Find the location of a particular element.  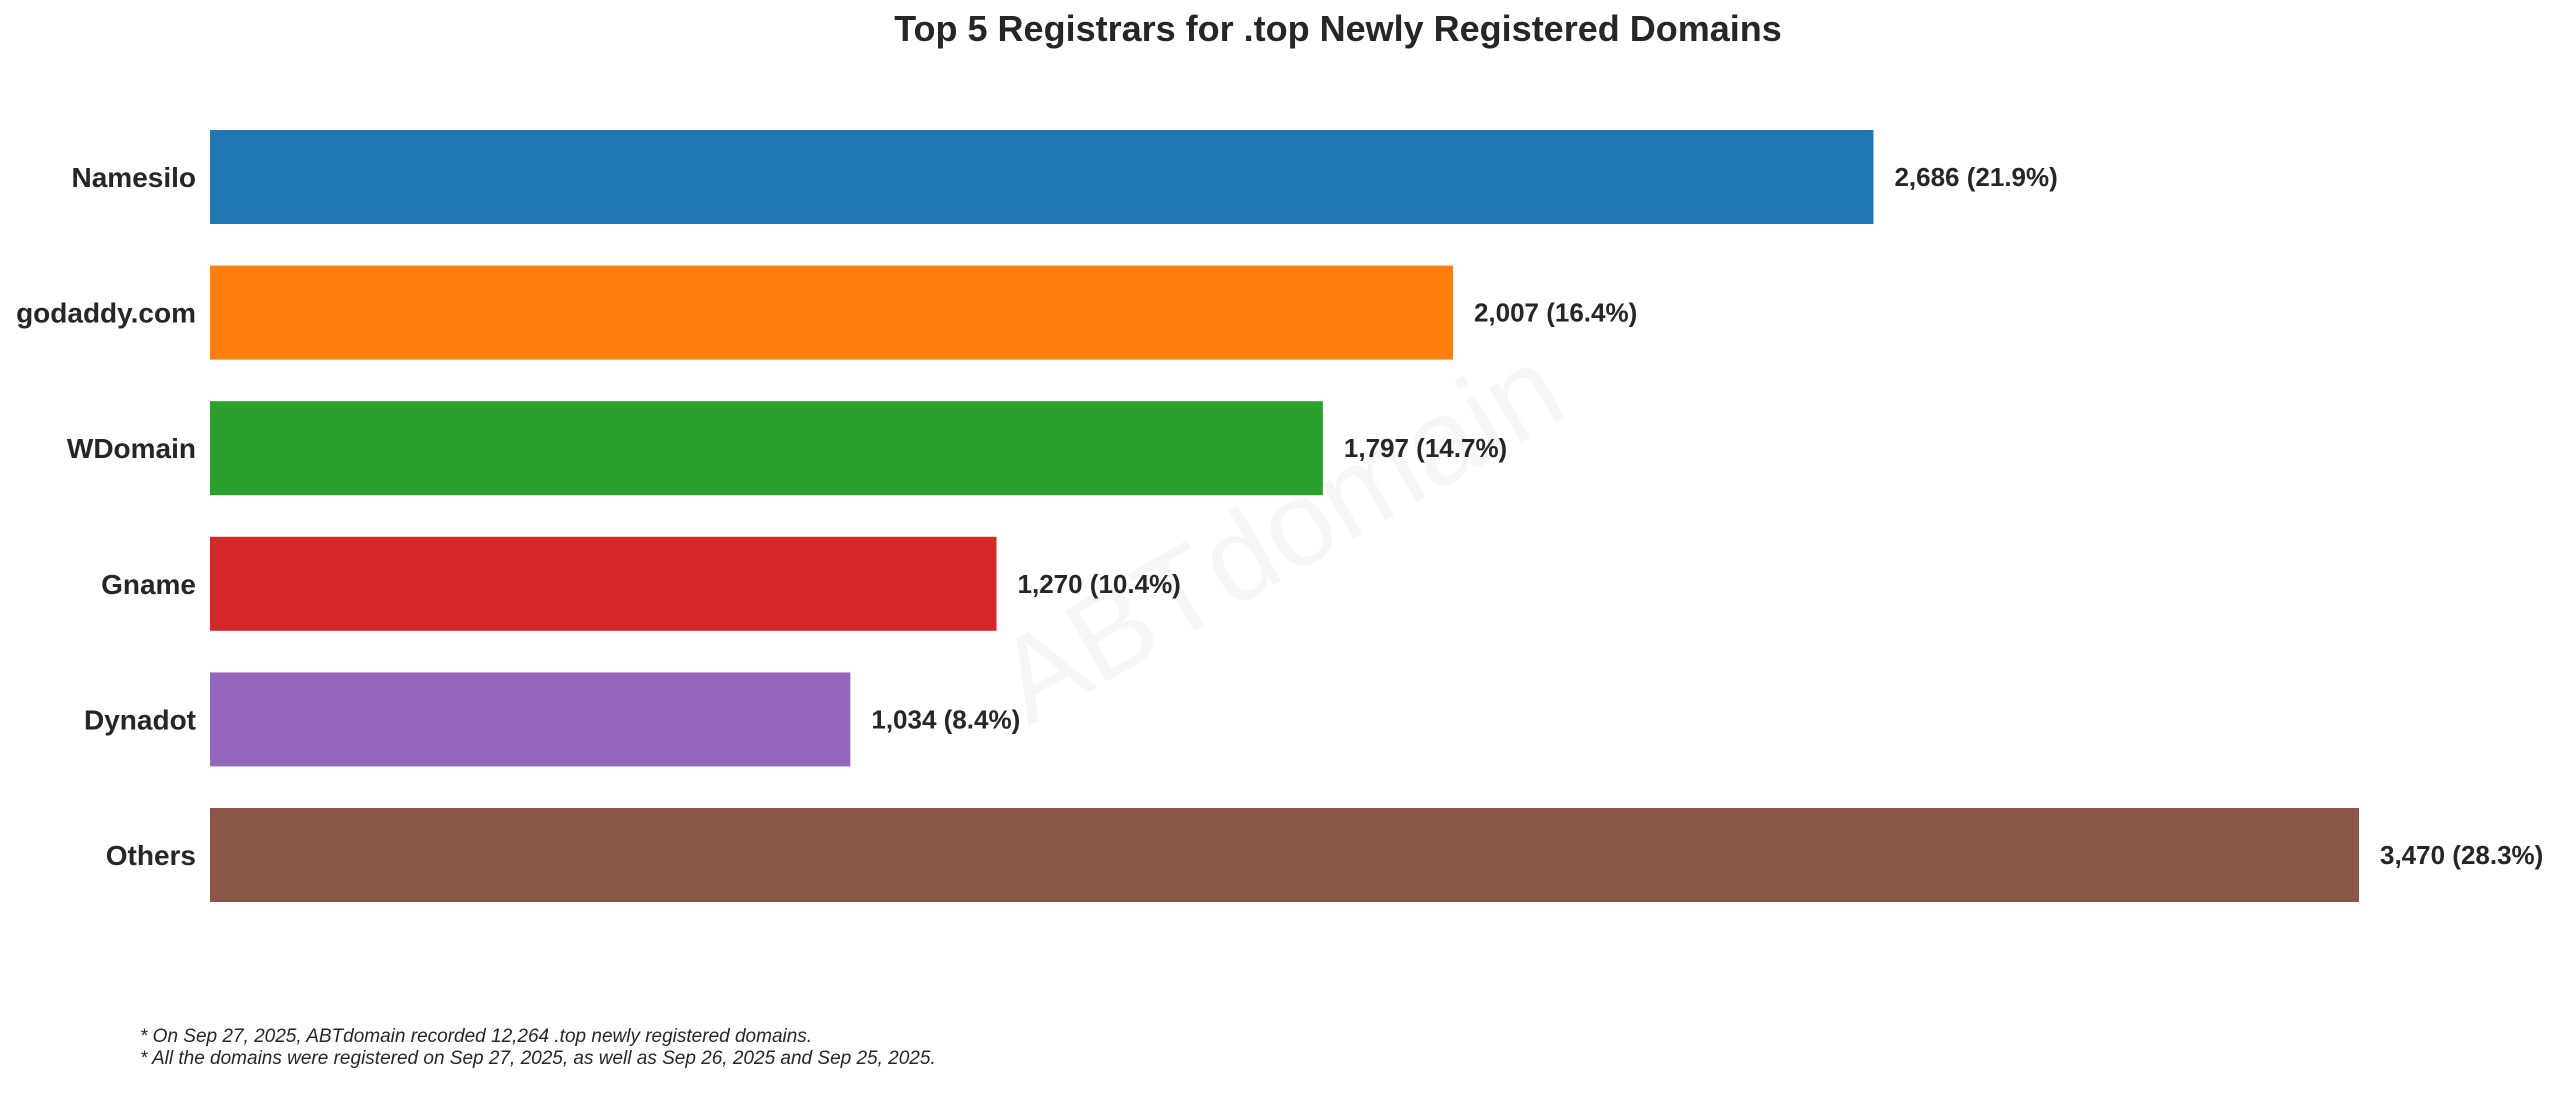

category-label: godaddy.com is located at coordinates (106, 313).